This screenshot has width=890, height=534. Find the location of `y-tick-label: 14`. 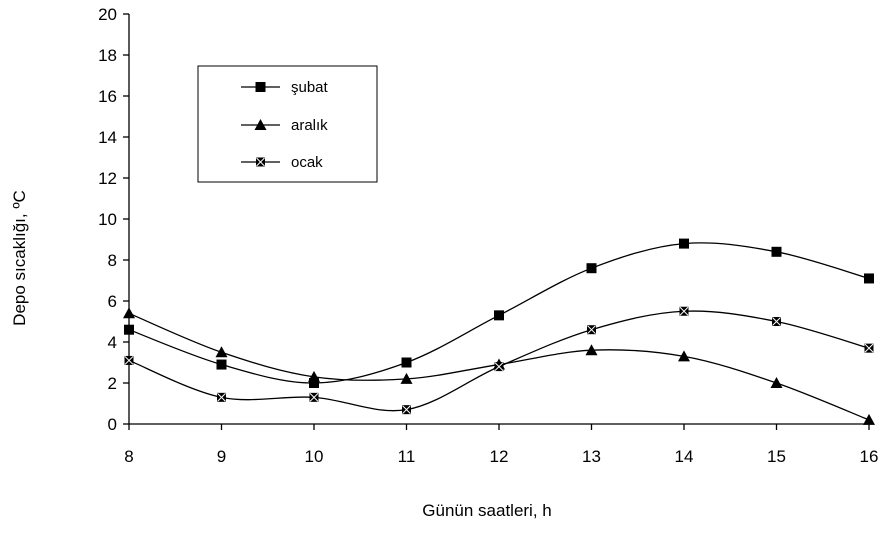

y-tick-label: 14 is located at coordinates (107, 137).